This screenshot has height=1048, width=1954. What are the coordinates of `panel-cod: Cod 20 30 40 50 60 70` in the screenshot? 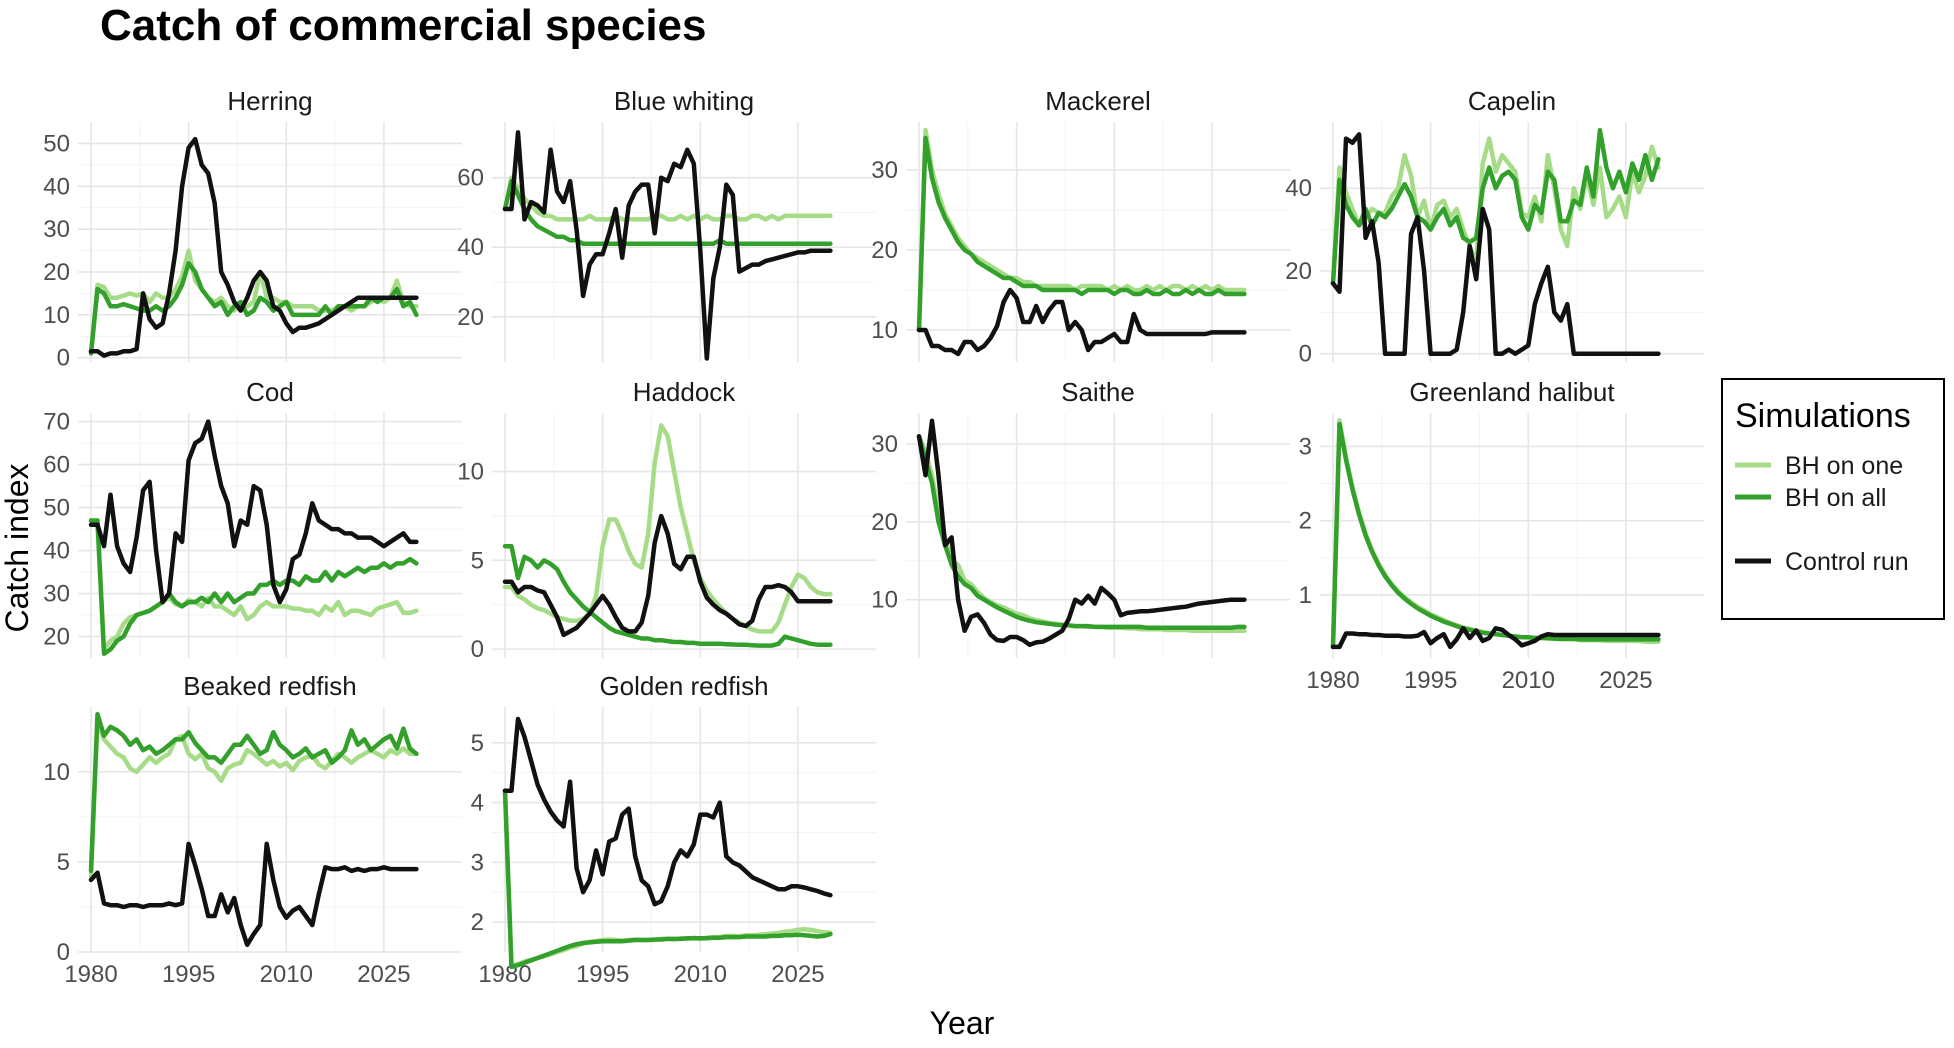 It's located at (252, 517).